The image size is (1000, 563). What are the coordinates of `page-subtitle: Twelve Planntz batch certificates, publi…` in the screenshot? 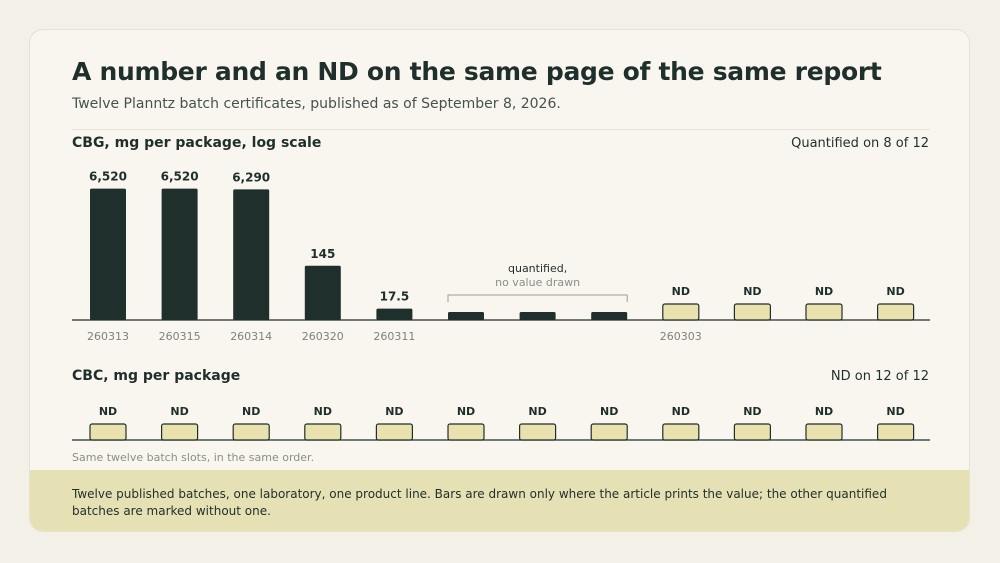 It's located at (316, 104).